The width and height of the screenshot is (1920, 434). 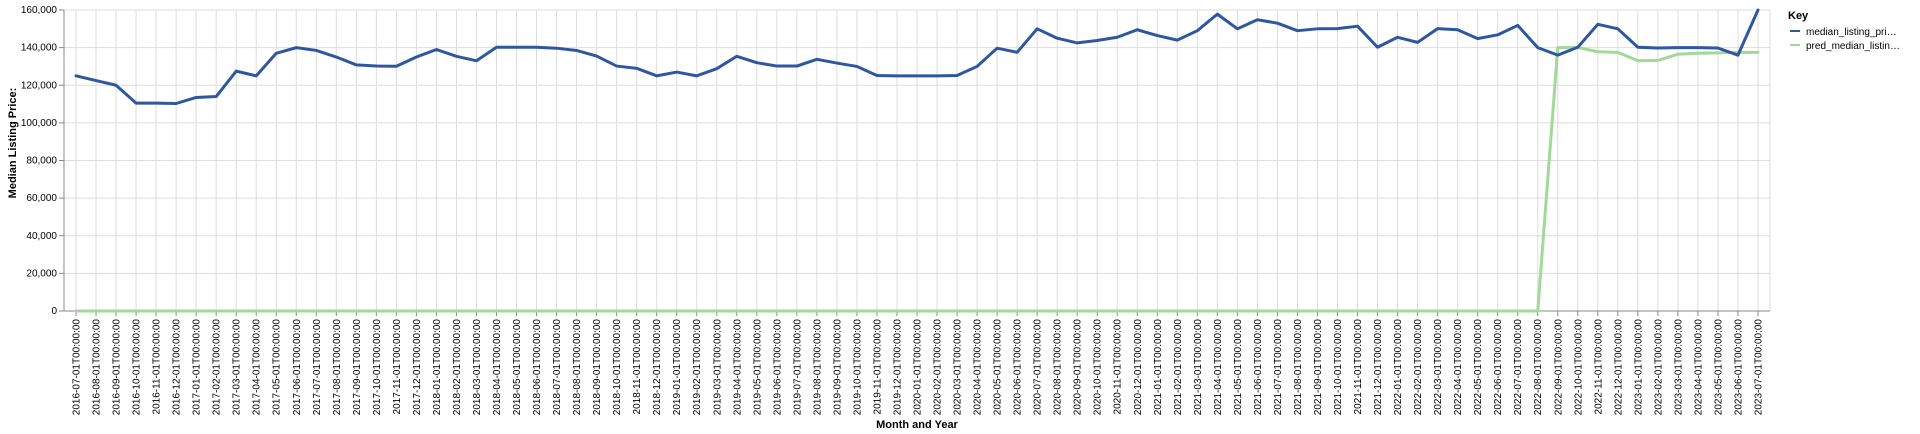 I want to click on x-tick-label: 2021-12-01T00:00:00, so click(x=1378, y=367).